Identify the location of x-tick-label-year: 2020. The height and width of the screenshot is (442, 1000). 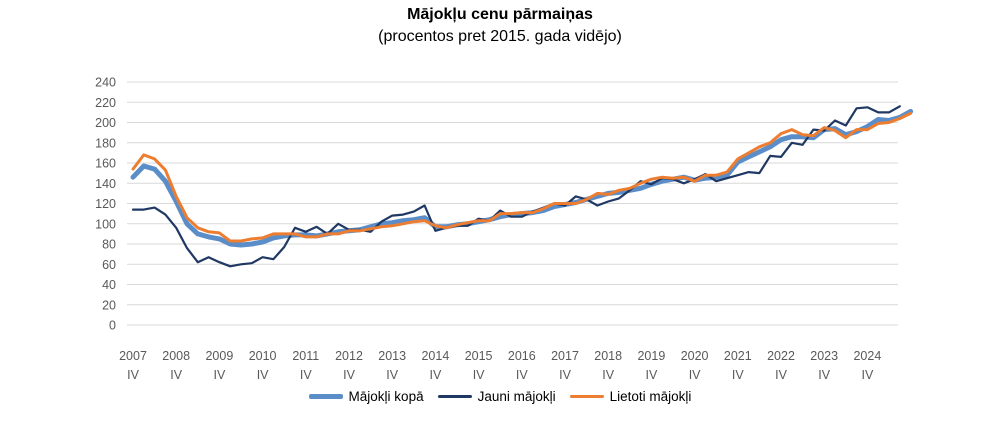
(695, 356).